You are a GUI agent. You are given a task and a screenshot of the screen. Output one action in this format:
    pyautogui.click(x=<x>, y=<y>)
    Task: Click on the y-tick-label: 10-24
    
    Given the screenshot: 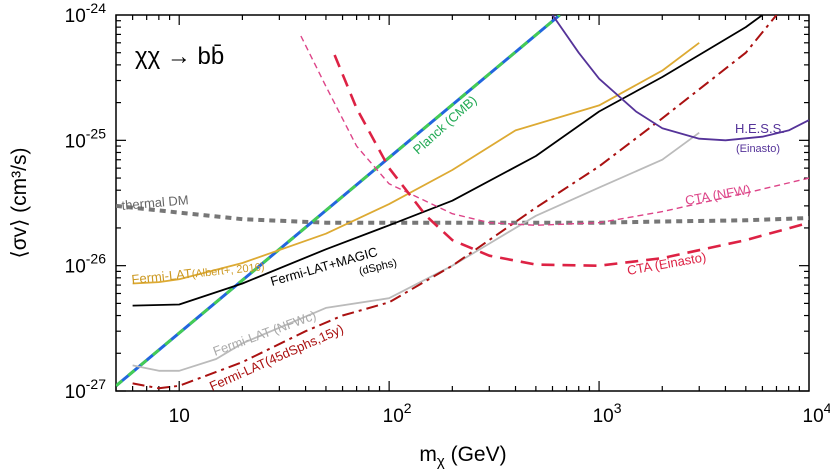 What is the action you would take?
    pyautogui.click(x=86, y=13)
    